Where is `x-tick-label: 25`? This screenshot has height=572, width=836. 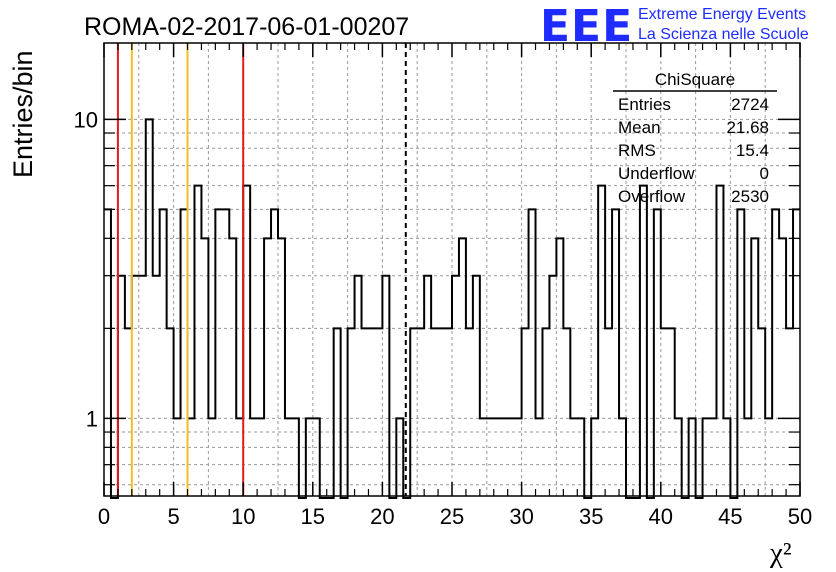
x-tick-label: 25 is located at coordinates (452, 516).